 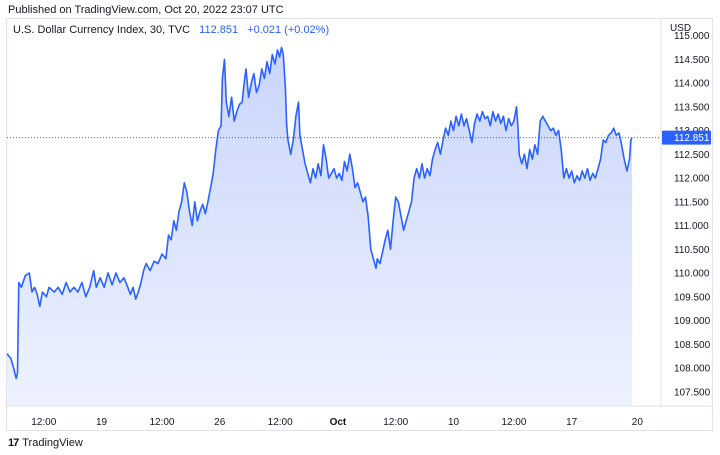 I want to click on currency-label: USD, so click(x=680, y=28).